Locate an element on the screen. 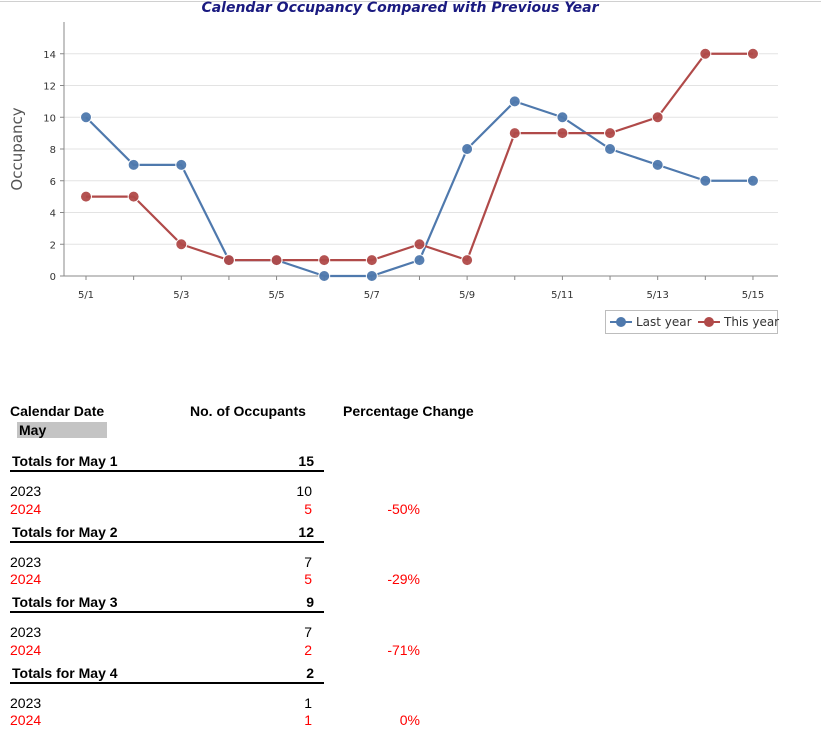 The height and width of the screenshot is (743, 821). percentage-change: 0% is located at coordinates (409, 720).